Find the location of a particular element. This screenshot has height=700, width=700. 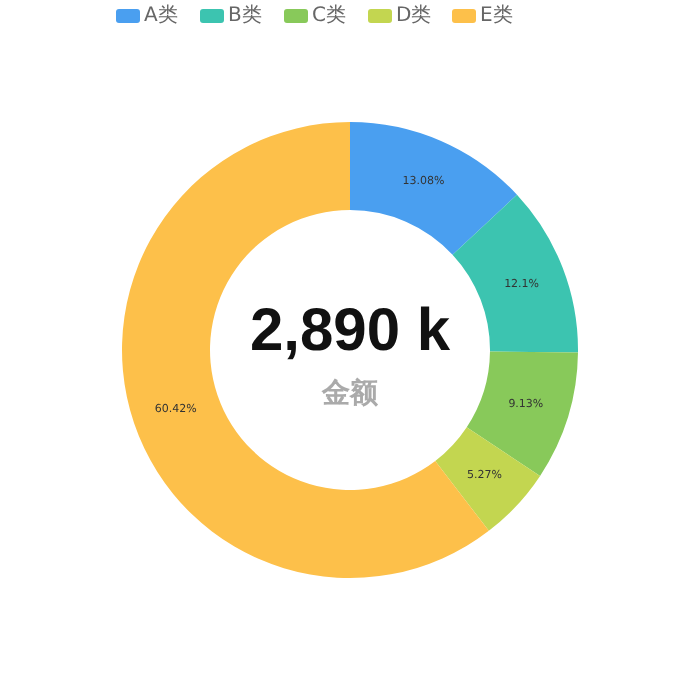

text: 2,890 k is located at coordinates (350, 330).